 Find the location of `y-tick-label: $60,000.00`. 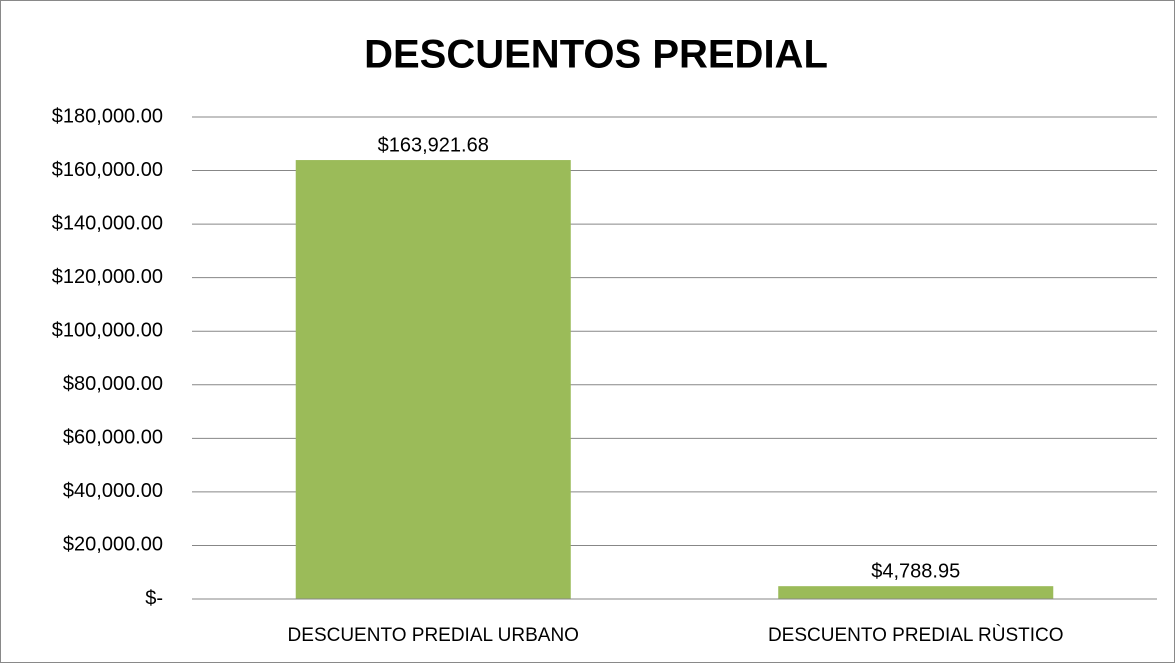

y-tick-label: $60,000.00 is located at coordinates (113, 438).